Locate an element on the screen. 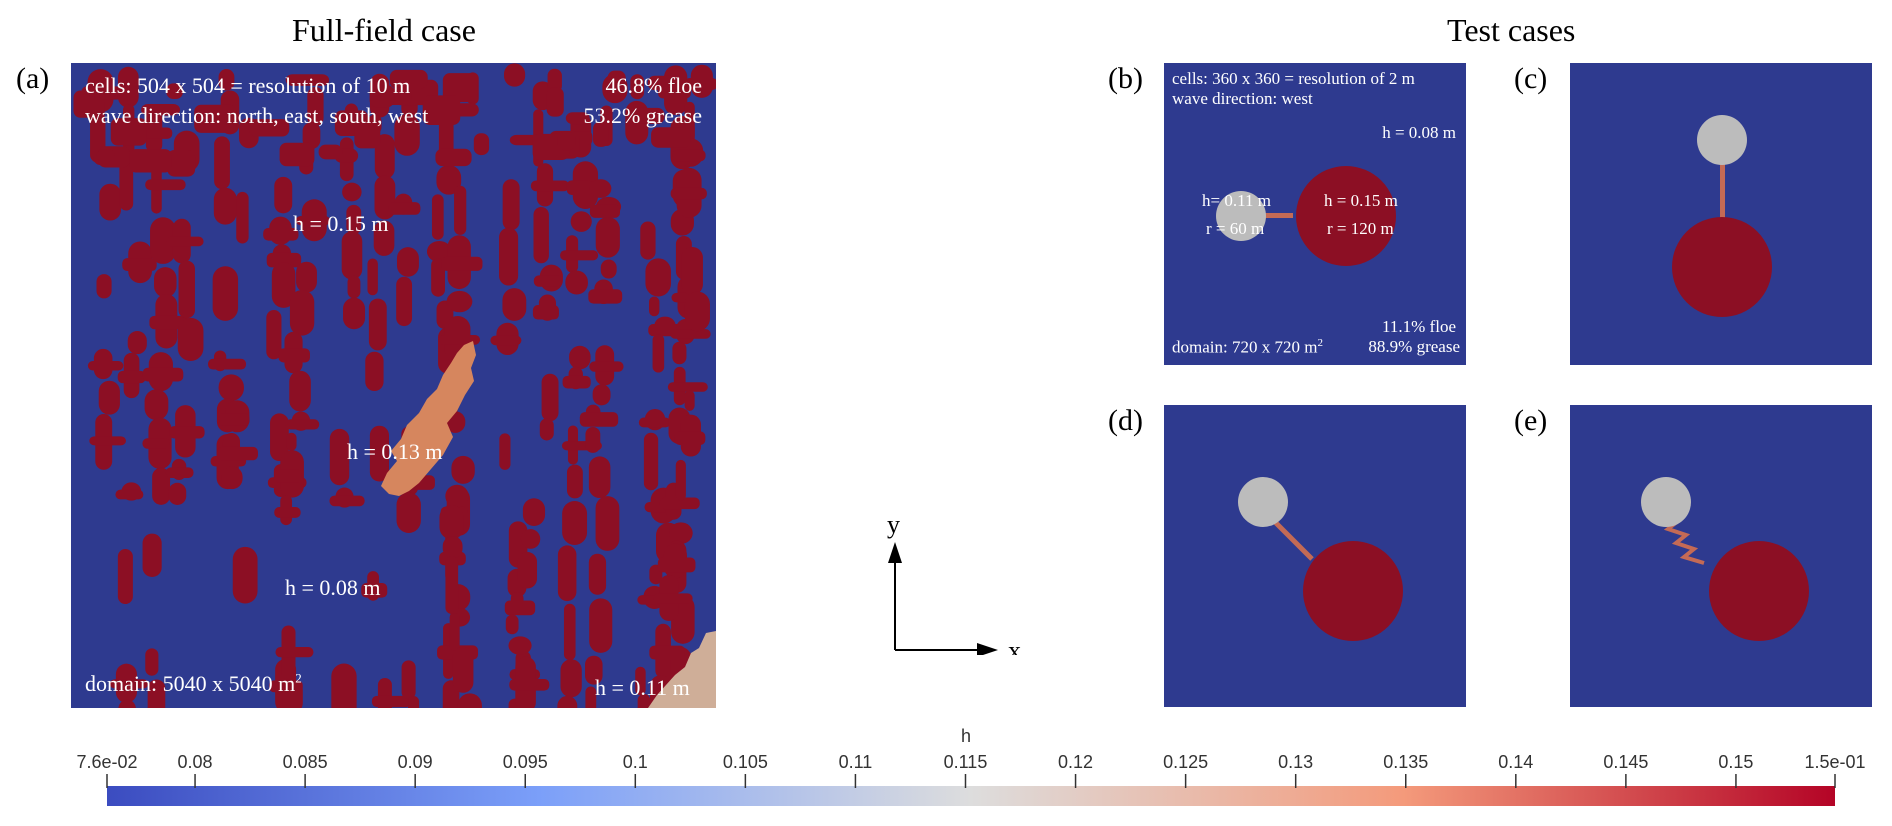 The image size is (1892, 826). grease-percentage-b: 88.9% grease is located at coordinates (1414, 346).